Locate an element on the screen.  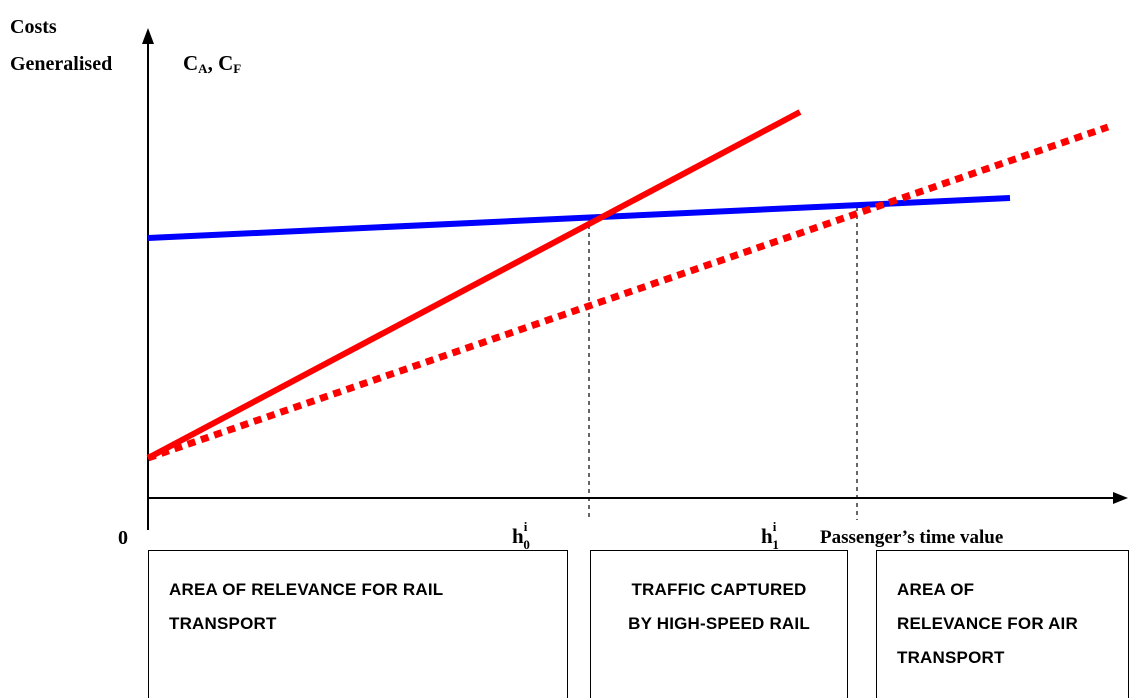
high-speed-rail-capture-line-1: TRAFFIC CAPTURED is located at coordinates (719, 589).